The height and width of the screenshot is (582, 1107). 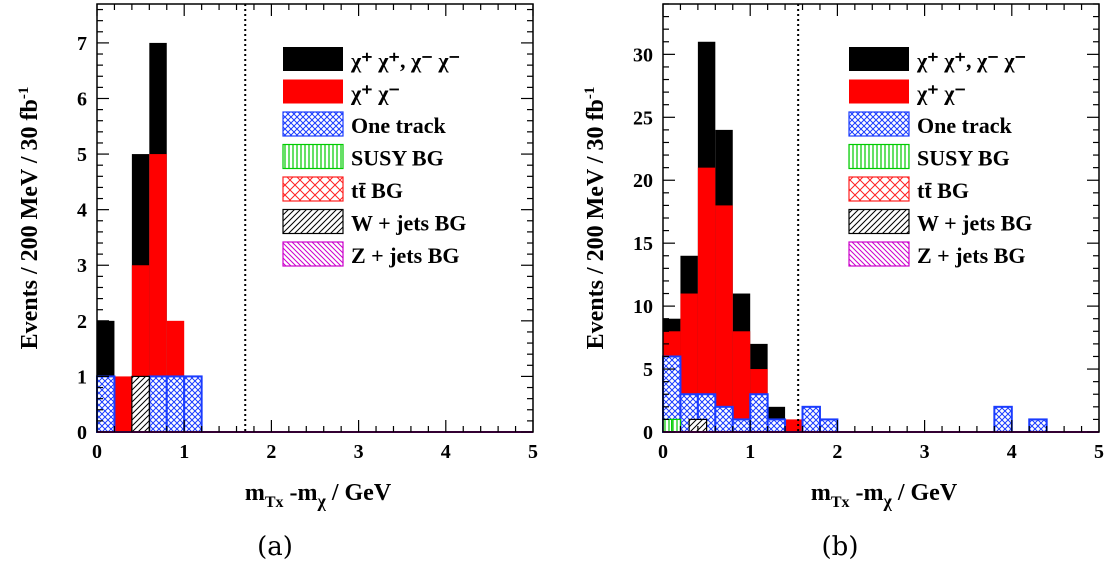 I want to click on bar-wjets-bg, so click(x=140, y=404).